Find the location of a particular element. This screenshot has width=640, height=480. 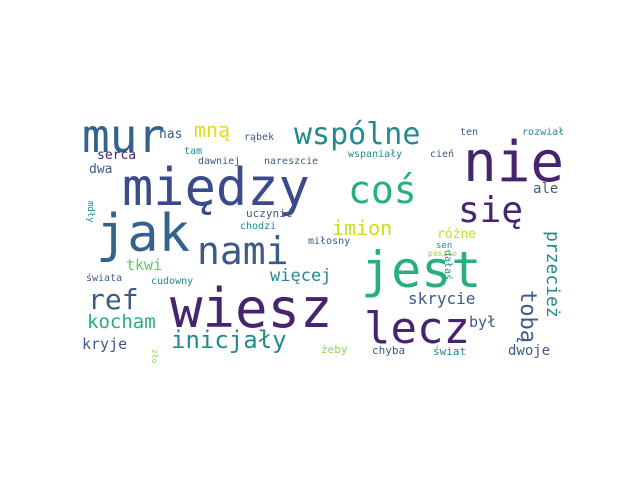

word-nie: nie is located at coordinates (514, 162).